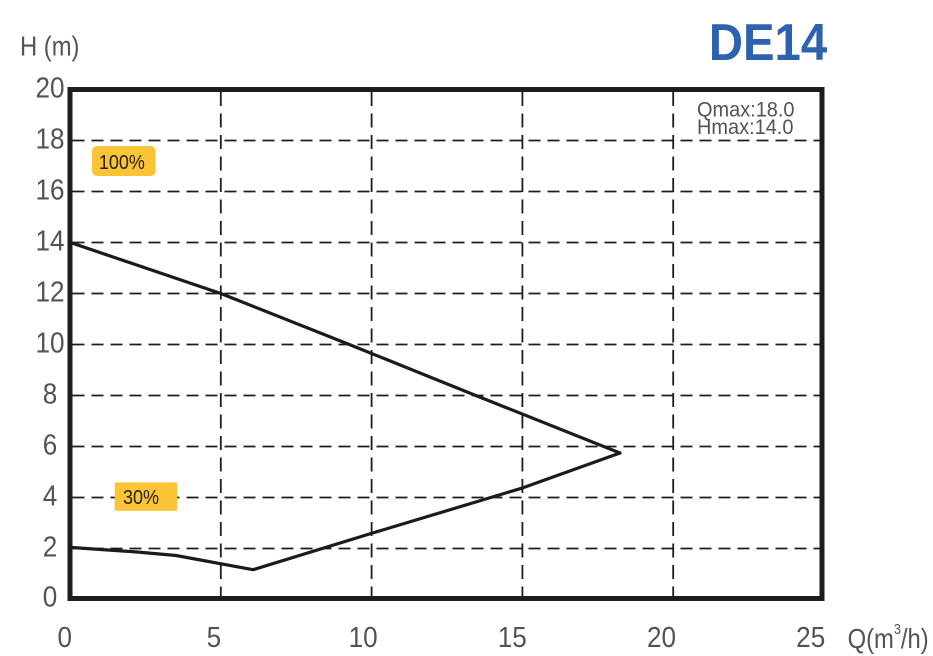 The image size is (933, 656). What do you see at coordinates (810, 637) in the screenshot?
I see `svg-text: 25` at bounding box center [810, 637].